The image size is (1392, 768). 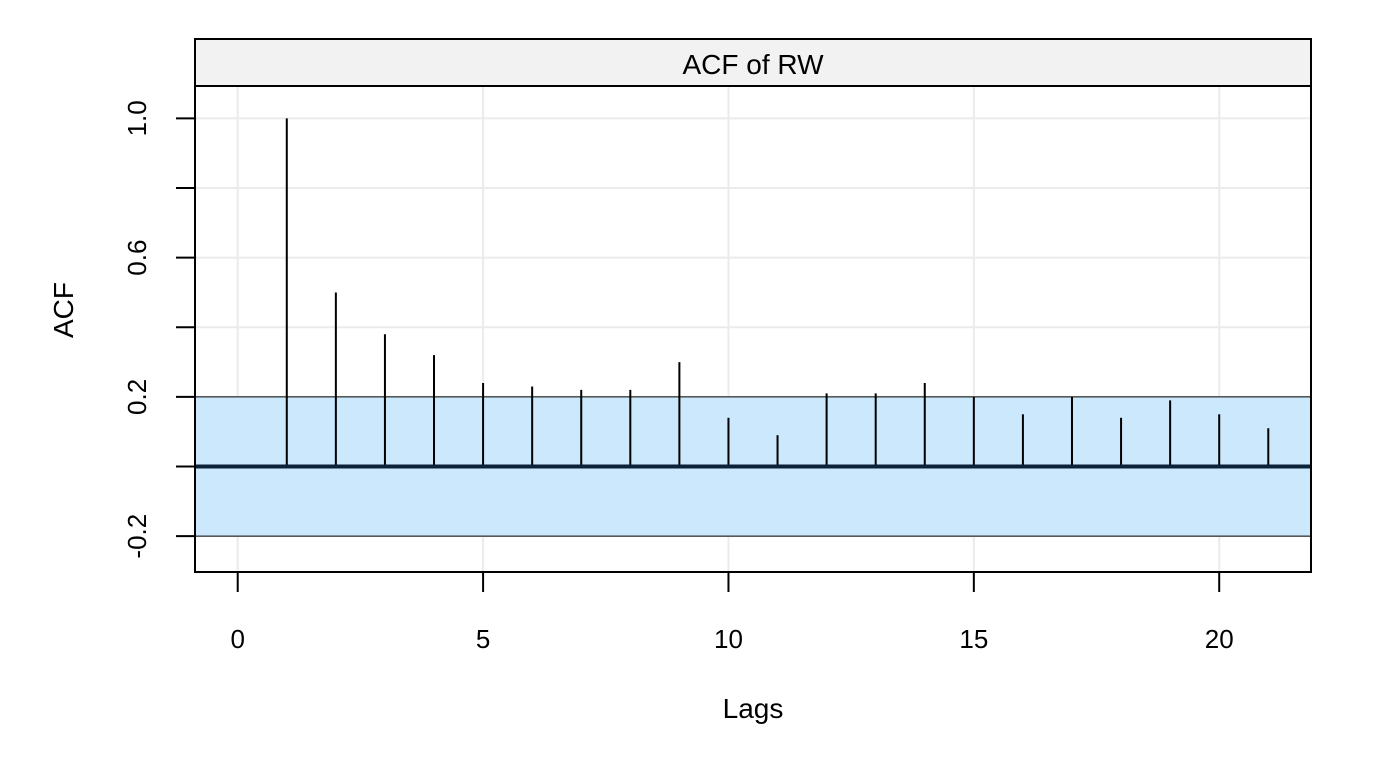 I want to click on chart-title: ACF of RW, so click(x=753, y=64).